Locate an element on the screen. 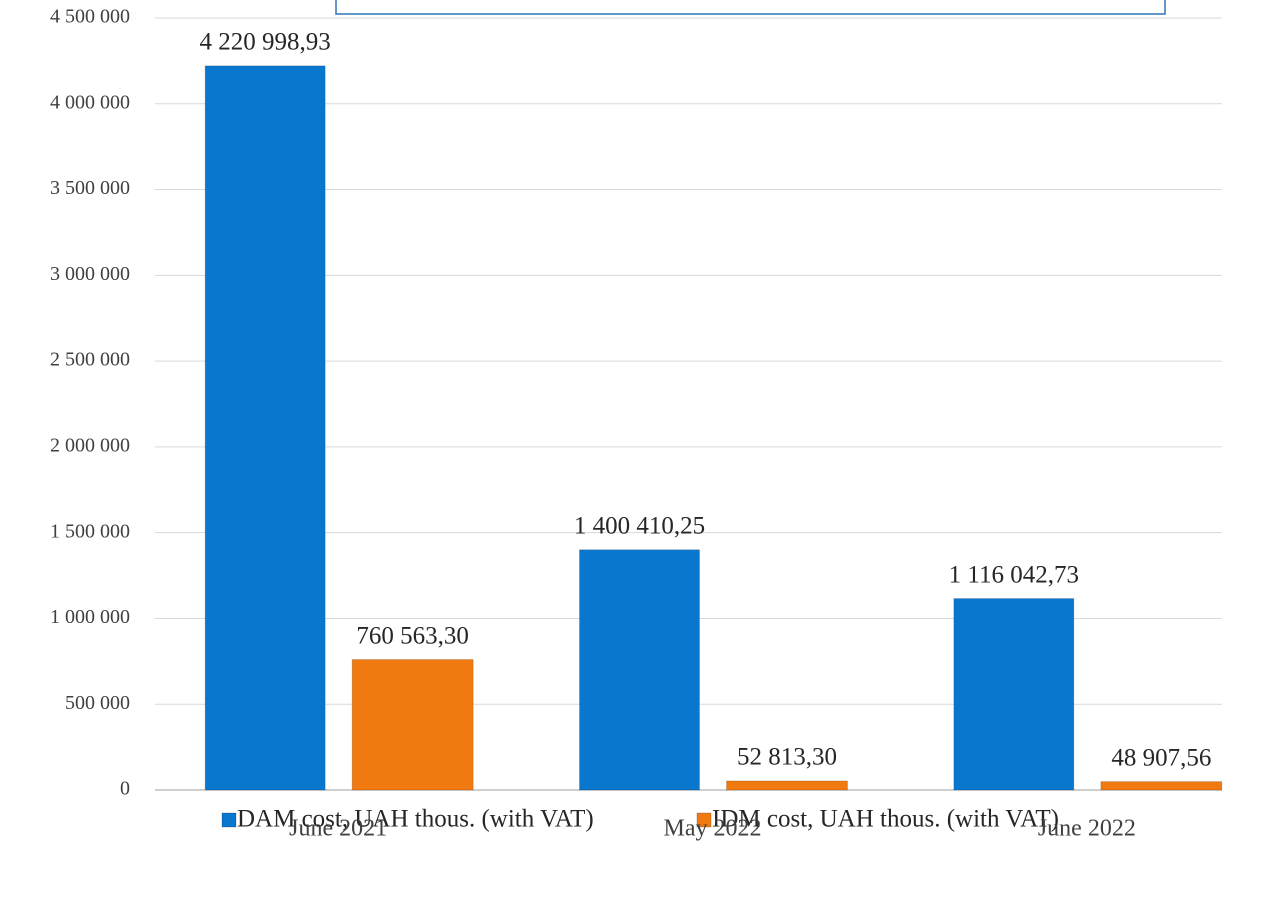  y-tick-label: 2 500 000 is located at coordinates (90, 360).